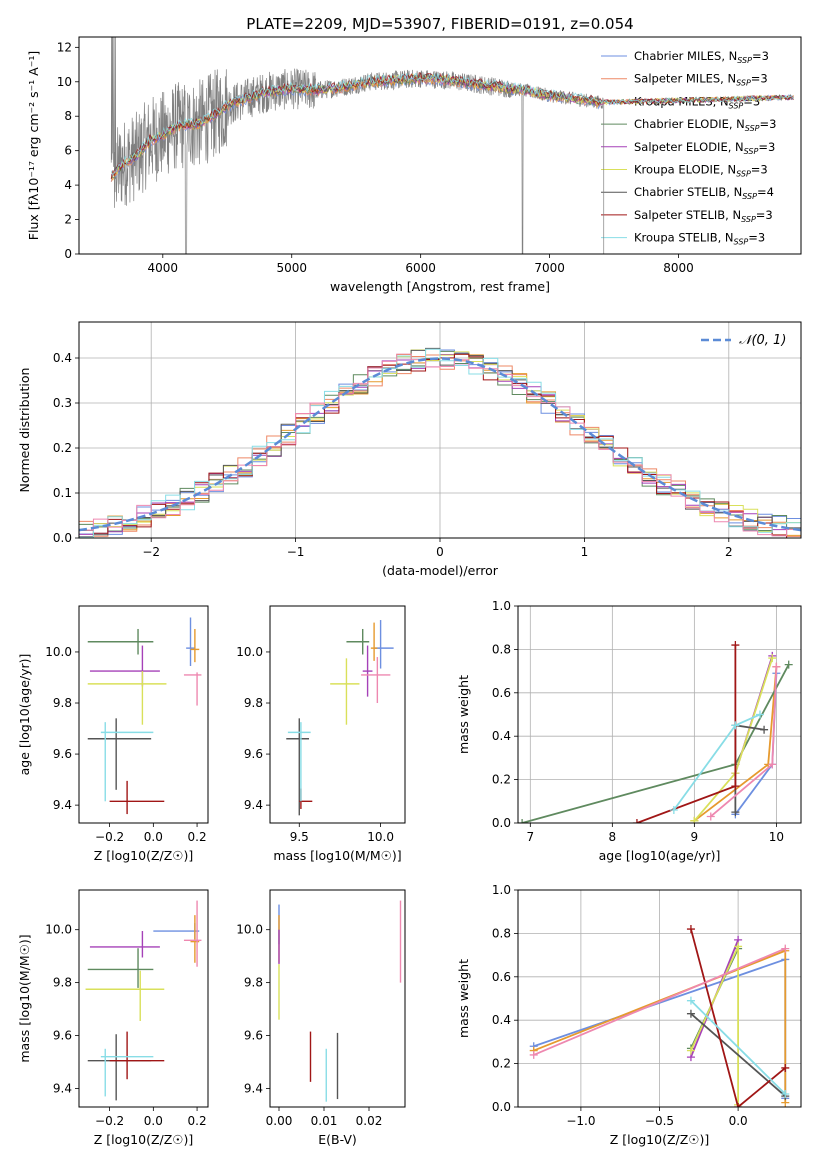  I want to click on legend-label: Chabrier MILES, NSSP=3, so click(701, 57).